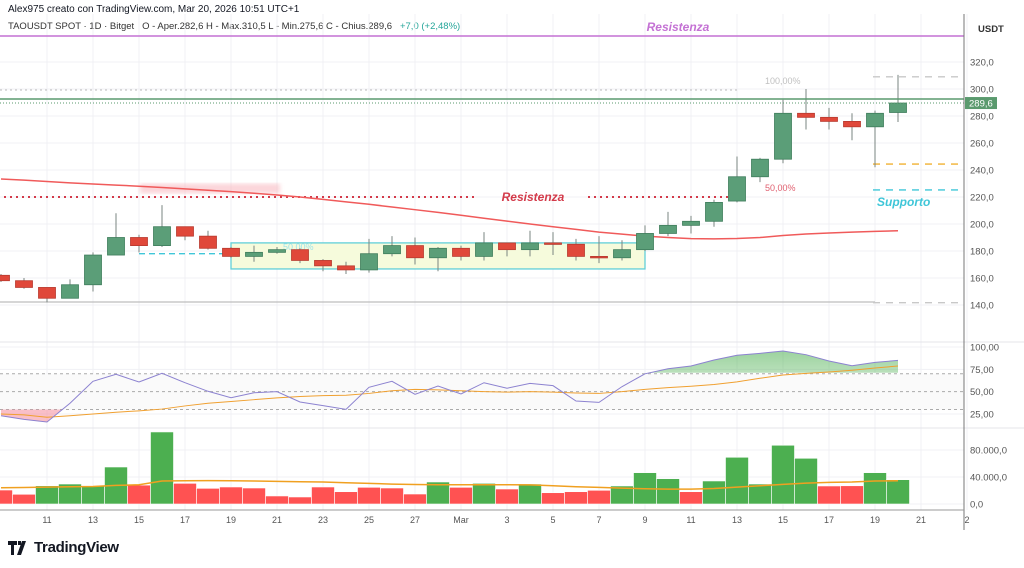 The image size is (1024, 568). What do you see at coordinates (982, 252) in the screenshot?
I see `price-tick-label: 180,0` at bounding box center [982, 252].